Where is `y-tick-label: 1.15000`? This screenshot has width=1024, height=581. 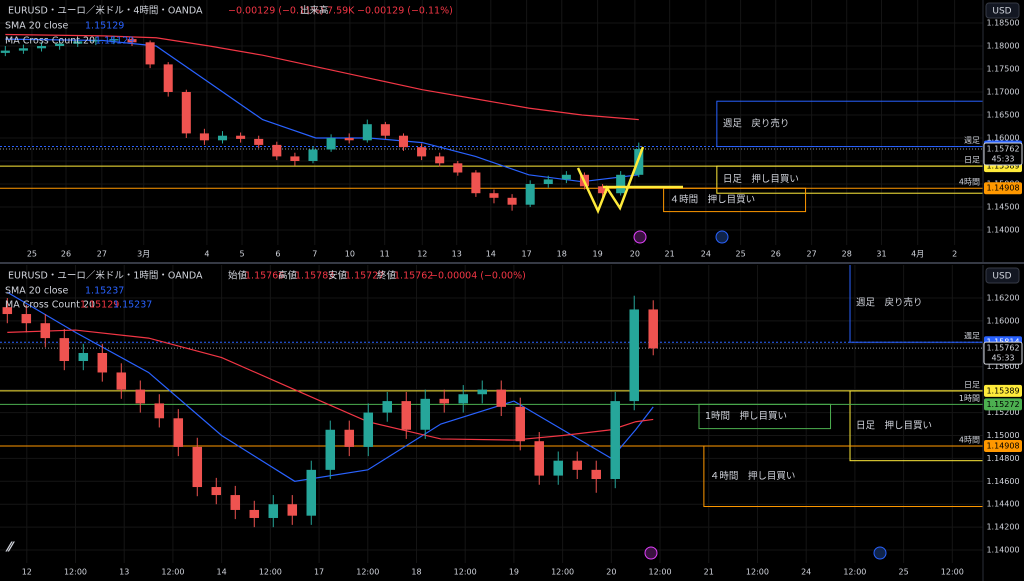
y-tick-label: 1.15000 is located at coordinates (1002, 435).